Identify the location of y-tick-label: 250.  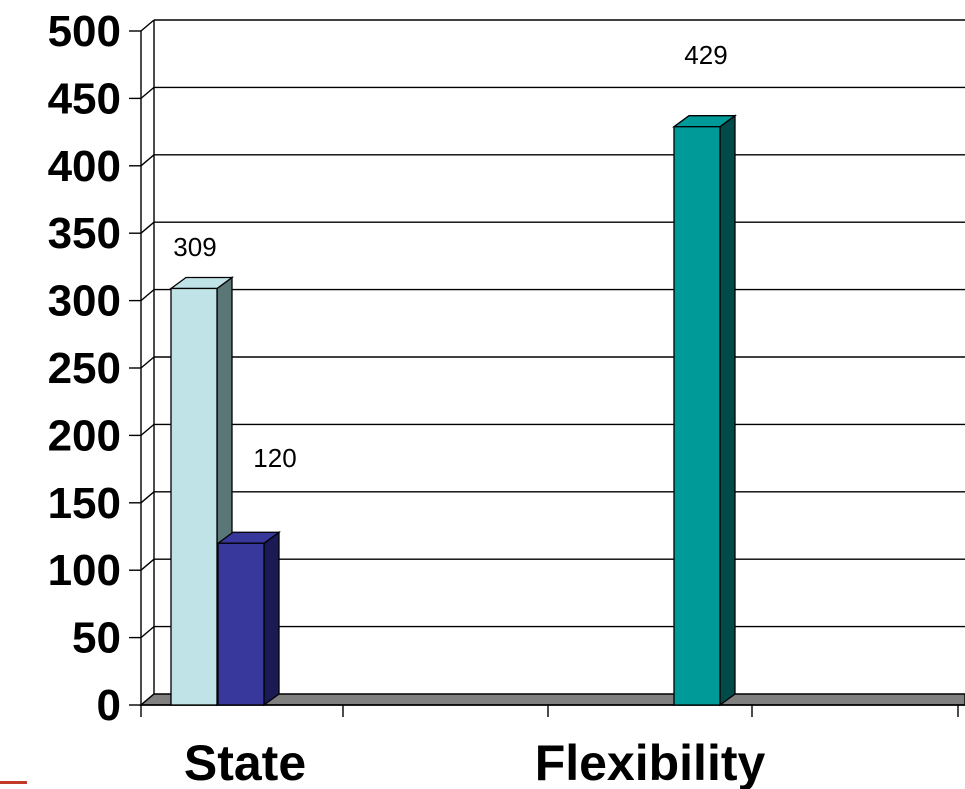
(84, 368).